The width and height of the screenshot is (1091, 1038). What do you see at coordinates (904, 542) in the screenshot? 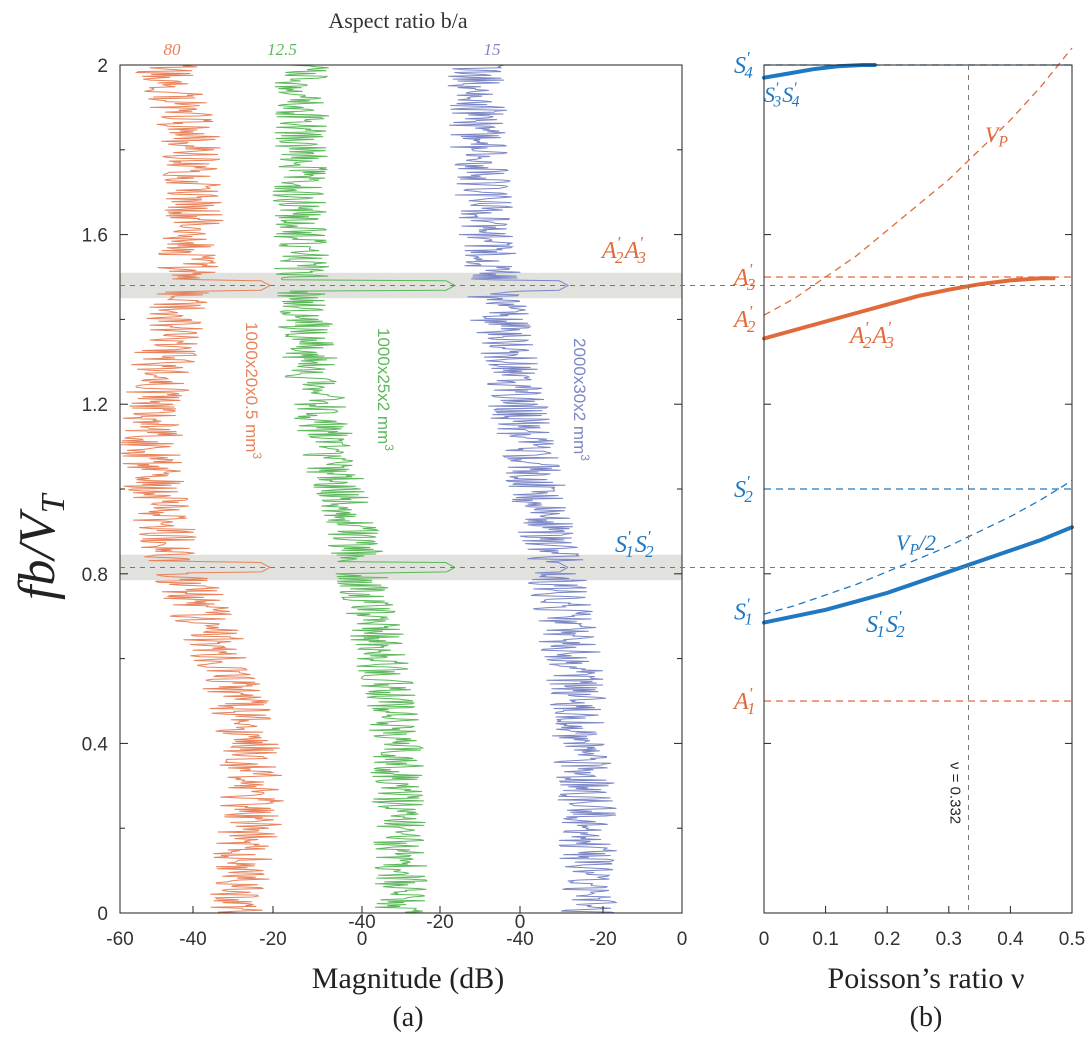
I see `curve-label-part: V` at bounding box center [904, 542].